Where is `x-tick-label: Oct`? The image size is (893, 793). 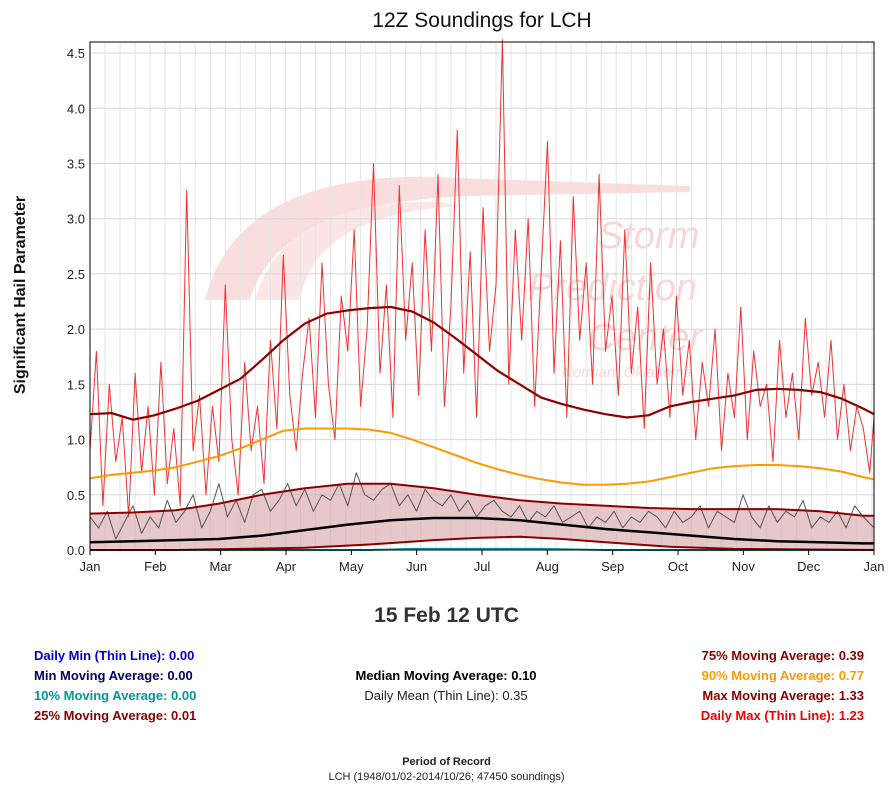
x-tick-label: Oct is located at coordinates (678, 566).